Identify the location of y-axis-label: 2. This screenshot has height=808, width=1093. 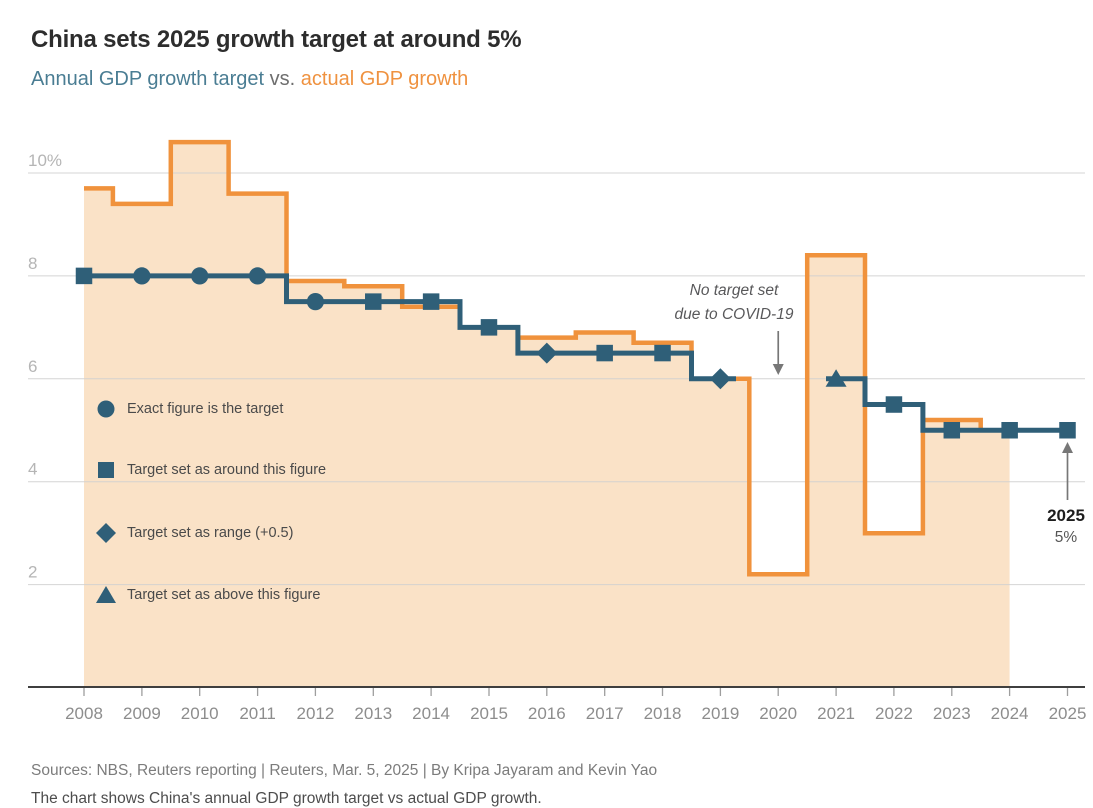
(32, 572).